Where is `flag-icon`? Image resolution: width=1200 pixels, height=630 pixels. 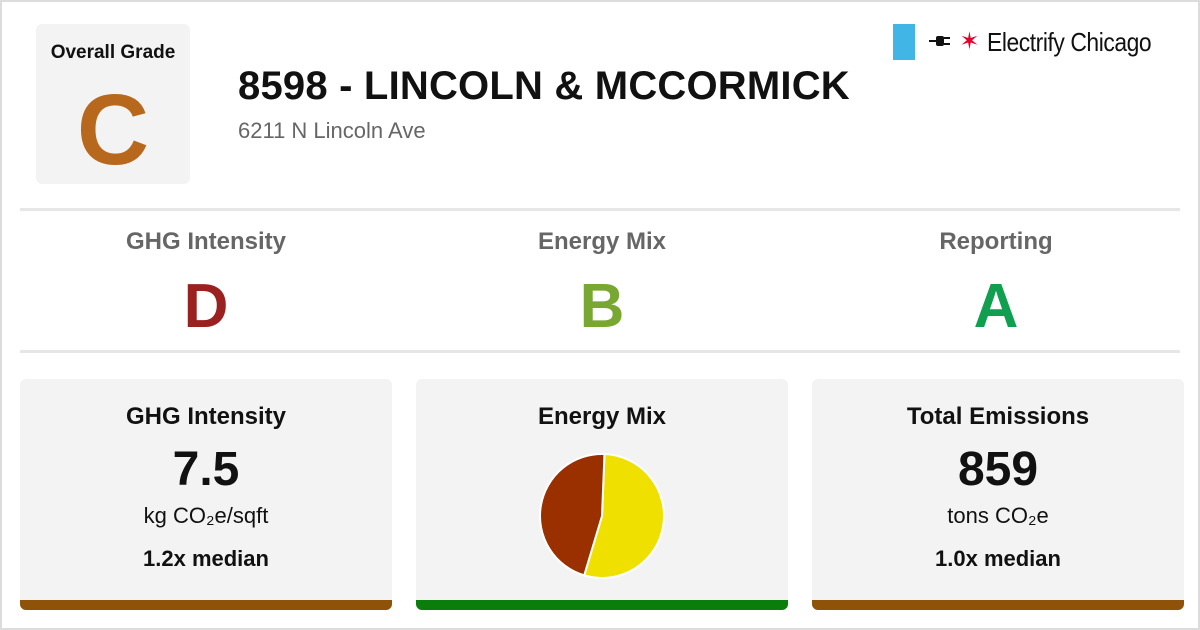 flag-icon is located at coordinates (904, 42).